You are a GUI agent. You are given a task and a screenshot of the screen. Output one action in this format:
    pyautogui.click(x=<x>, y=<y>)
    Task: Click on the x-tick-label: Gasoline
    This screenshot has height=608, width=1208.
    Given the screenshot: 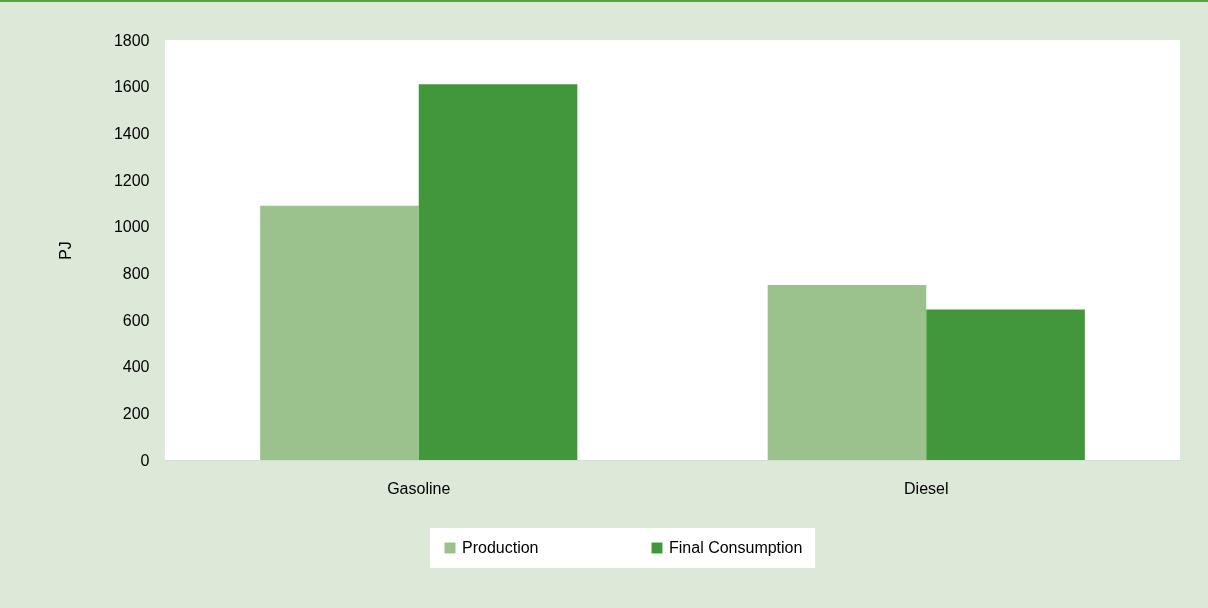 What is the action you would take?
    pyautogui.click(x=419, y=488)
    